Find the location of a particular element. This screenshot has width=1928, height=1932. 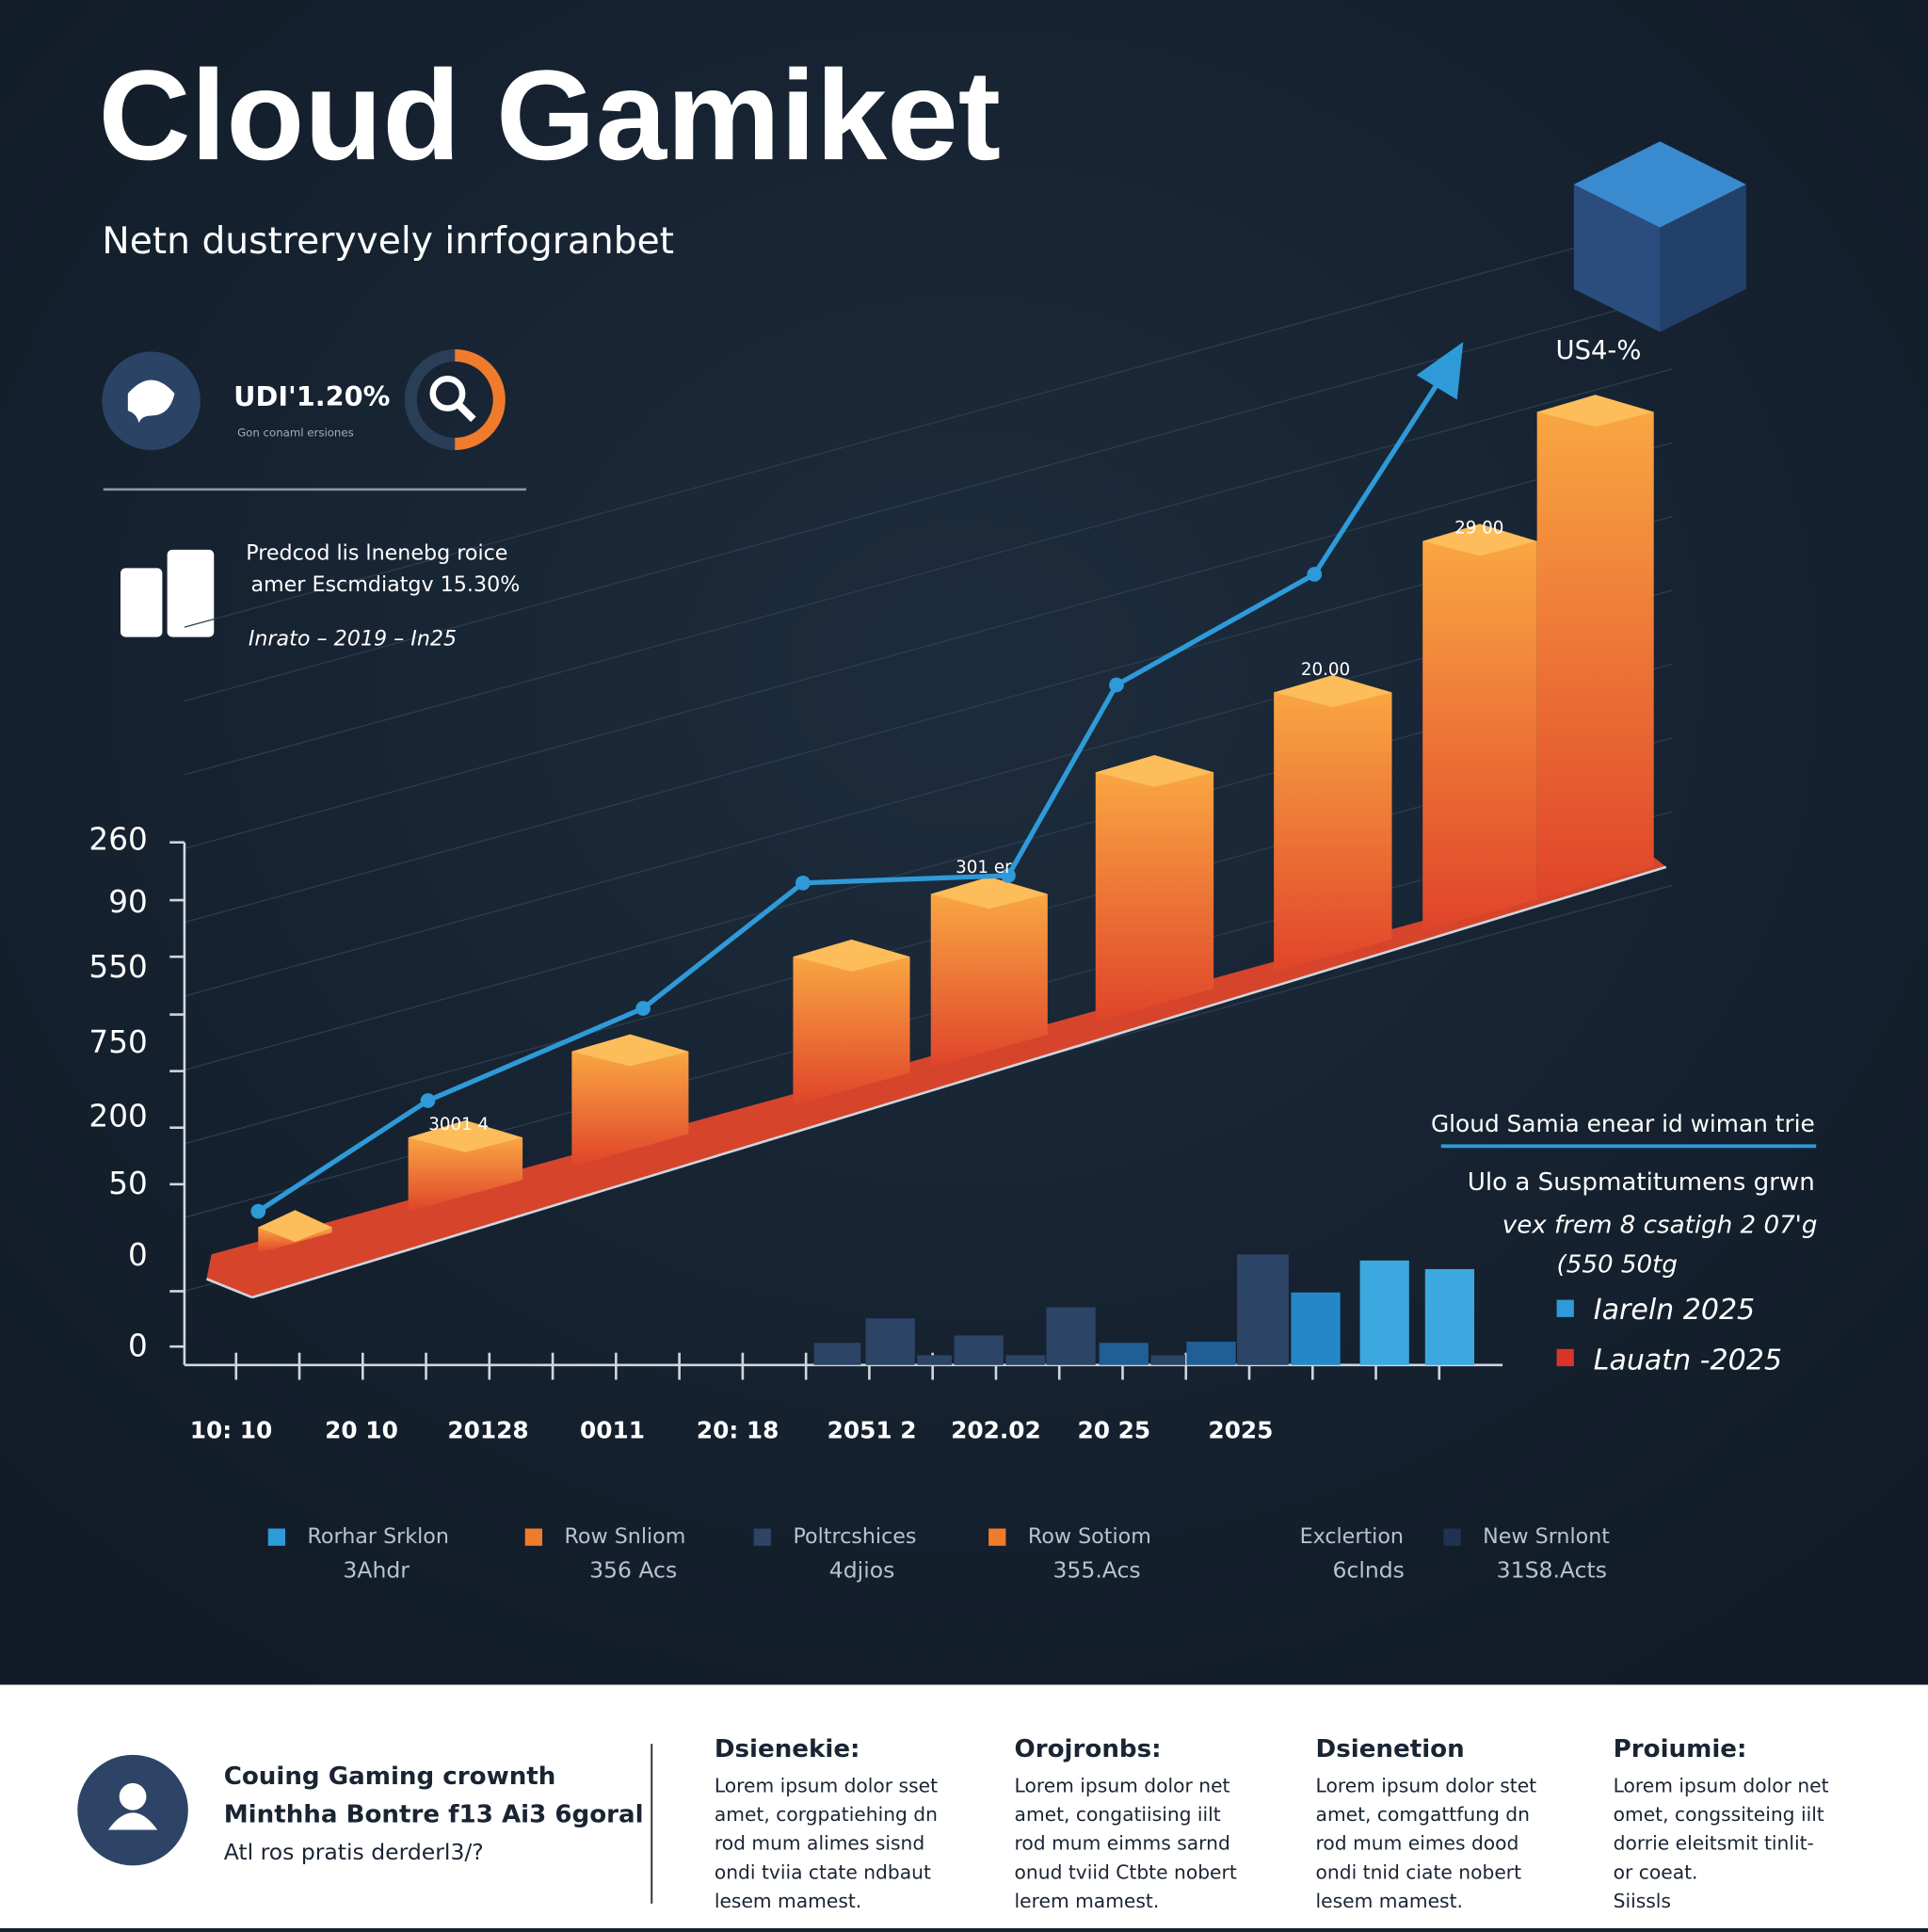

column-line: ondi tnid ciate nobert is located at coordinates (1419, 1871).